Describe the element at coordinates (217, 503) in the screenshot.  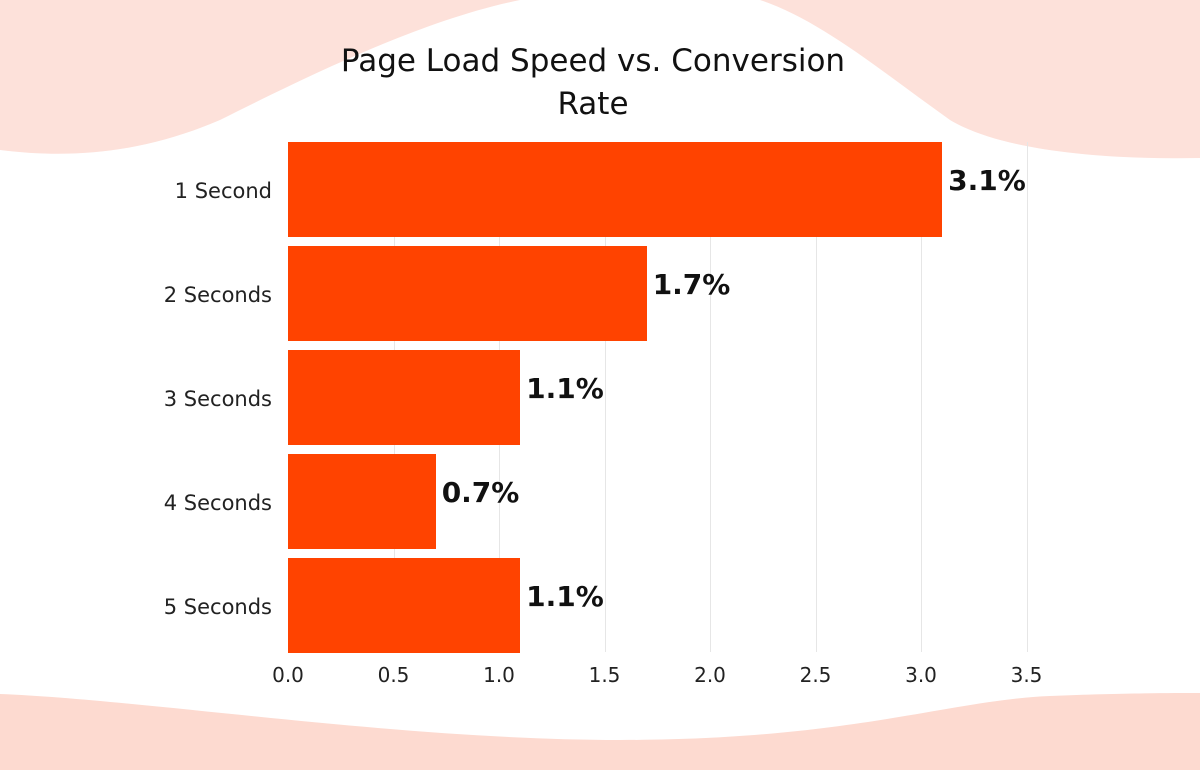
I see `category-label: 4 Seconds` at that location.